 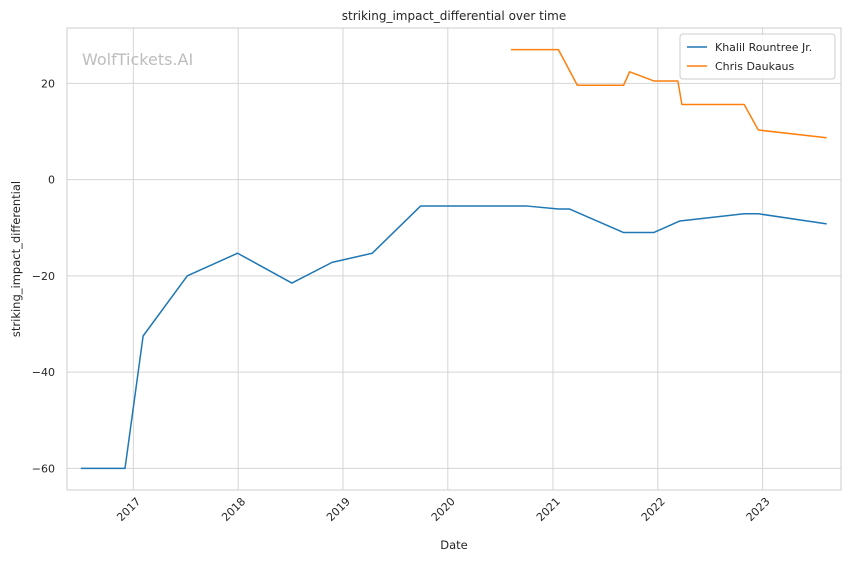 I want to click on legend-label: Chris Daukaus, so click(x=755, y=66).